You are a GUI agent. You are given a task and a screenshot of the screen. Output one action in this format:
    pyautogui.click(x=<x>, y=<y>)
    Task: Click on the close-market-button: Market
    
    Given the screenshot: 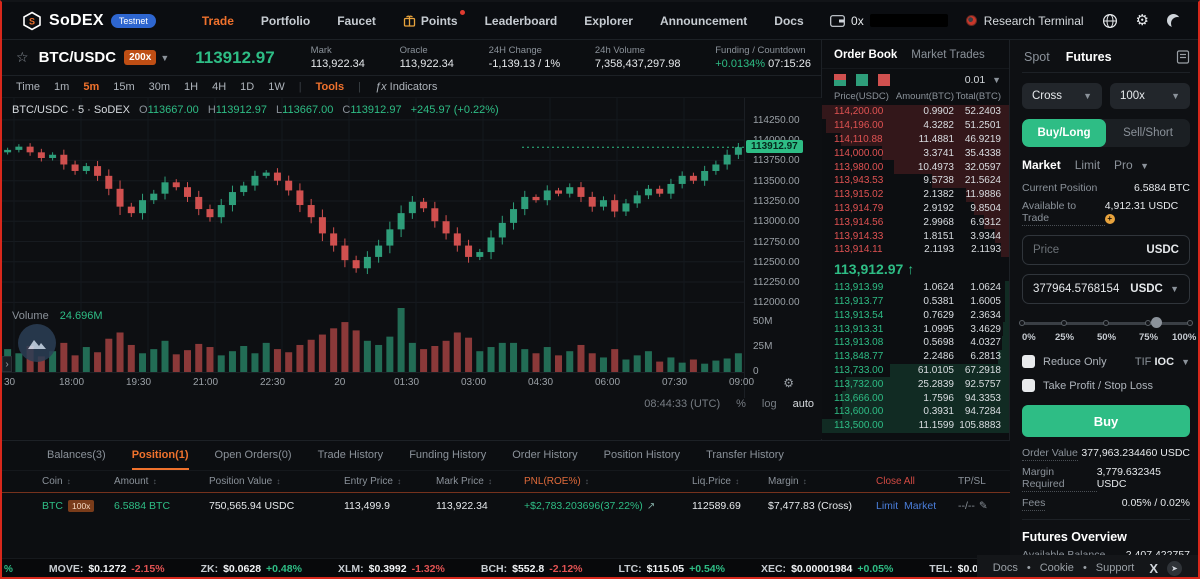 What is the action you would take?
    pyautogui.click(x=920, y=506)
    